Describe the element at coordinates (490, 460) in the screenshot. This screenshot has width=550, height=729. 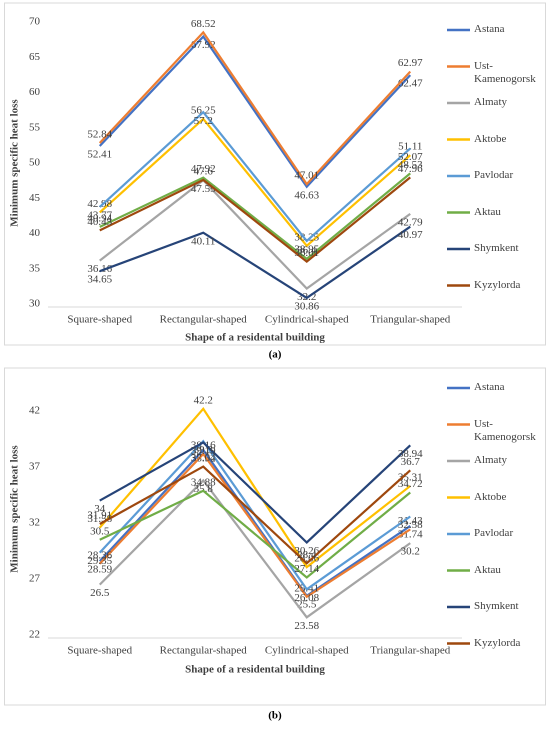
I see `legend-label: Almaty` at that location.